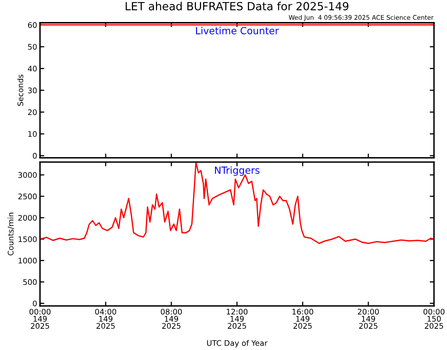 The width and height of the screenshot is (447, 350). I want to click on annotation: Livetime Counter, so click(237, 30).